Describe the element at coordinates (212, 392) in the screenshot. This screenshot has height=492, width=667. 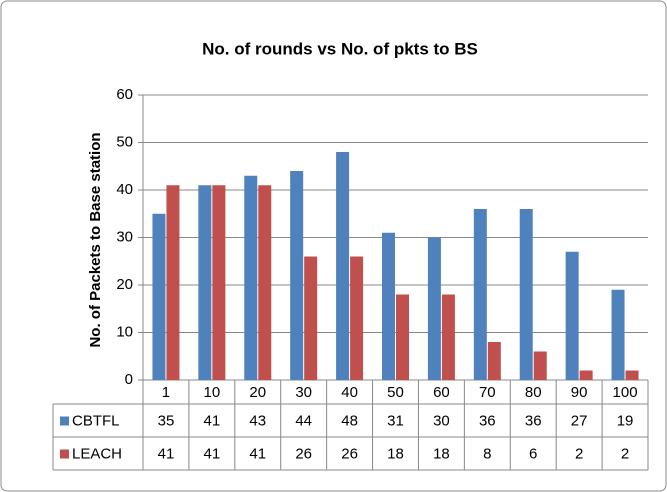
I see `x-tick-label: 10` at that location.